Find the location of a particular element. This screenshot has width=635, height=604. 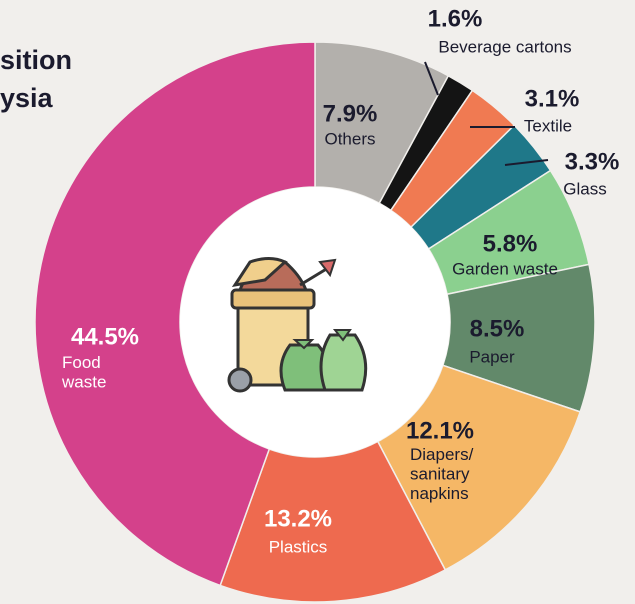

chart-title: ysia is located at coordinates (27, 98).